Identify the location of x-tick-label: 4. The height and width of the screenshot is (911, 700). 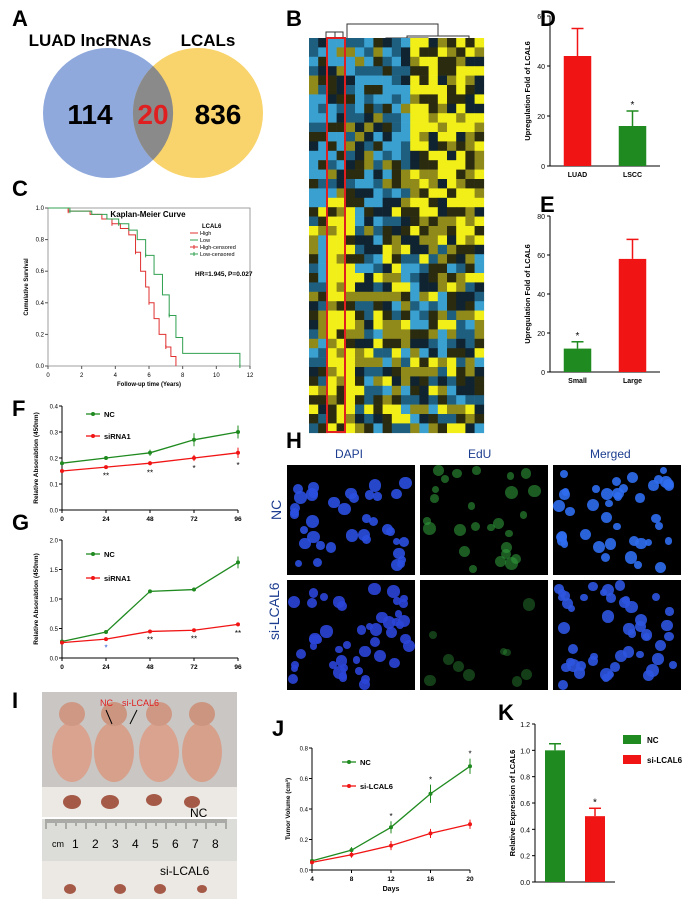
(312, 879).